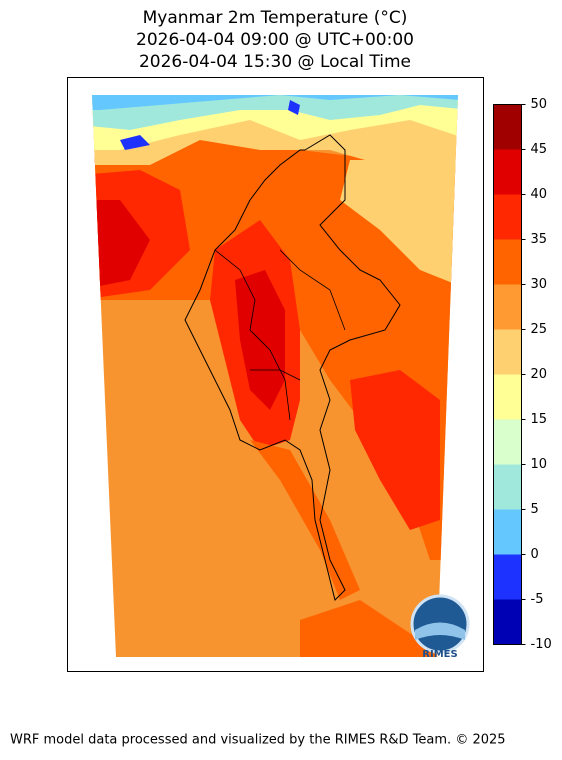 This screenshot has width=562, height=760. What do you see at coordinates (535, 554) in the screenshot?
I see `colorbar-tick-label: 0` at bounding box center [535, 554].